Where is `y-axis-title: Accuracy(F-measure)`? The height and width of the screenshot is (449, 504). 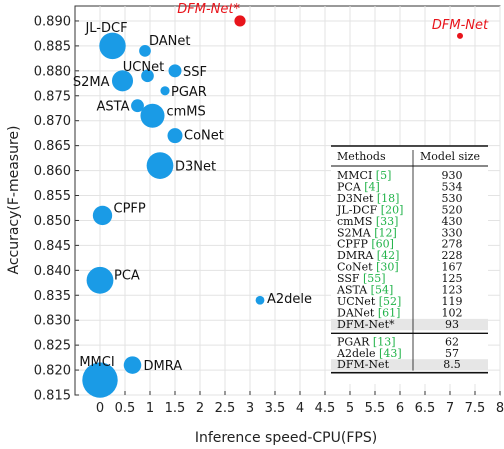 y-axis-title: Accuracy(F-measure) is located at coordinates (14, 199).